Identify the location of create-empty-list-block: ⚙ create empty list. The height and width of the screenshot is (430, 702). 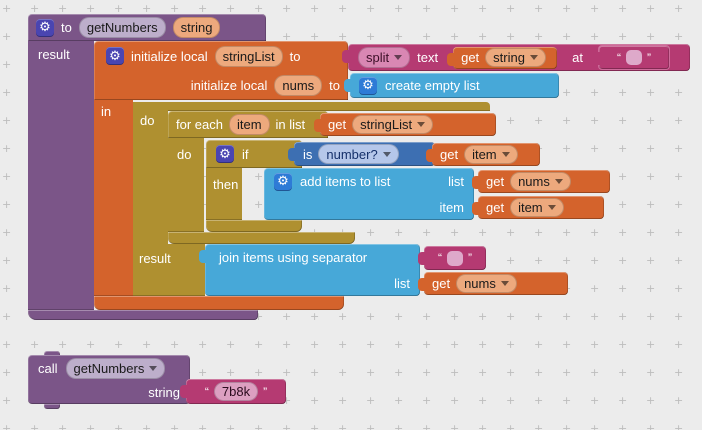
(451, 85).